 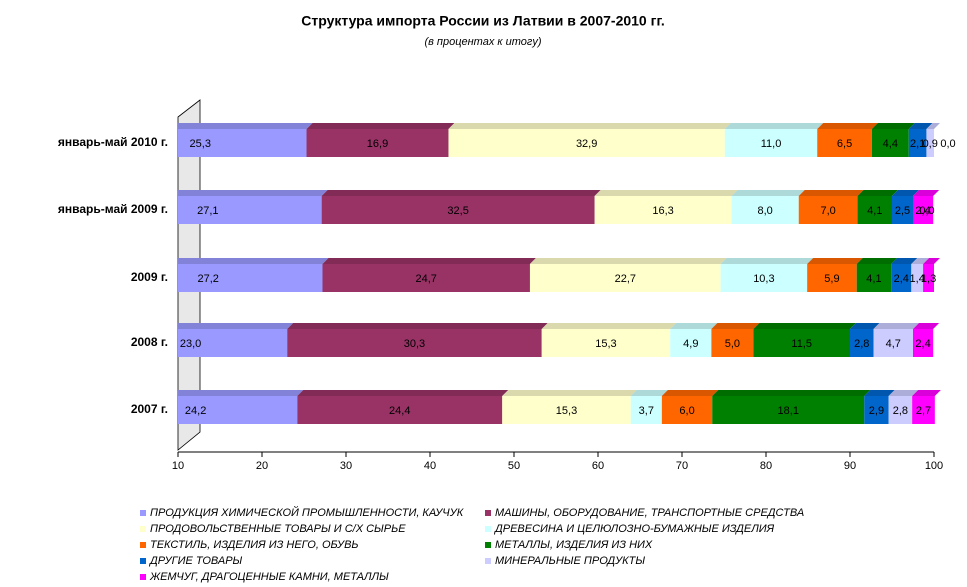 What do you see at coordinates (598, 466) in the screenshot?
I see `x-tick-label: 60` at bounding box center [598, 466].